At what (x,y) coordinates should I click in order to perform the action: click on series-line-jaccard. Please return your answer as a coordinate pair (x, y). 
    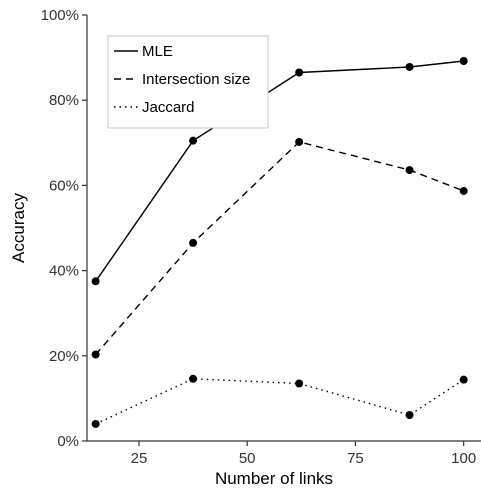
    Looking at the image, I should click on (280, 401).